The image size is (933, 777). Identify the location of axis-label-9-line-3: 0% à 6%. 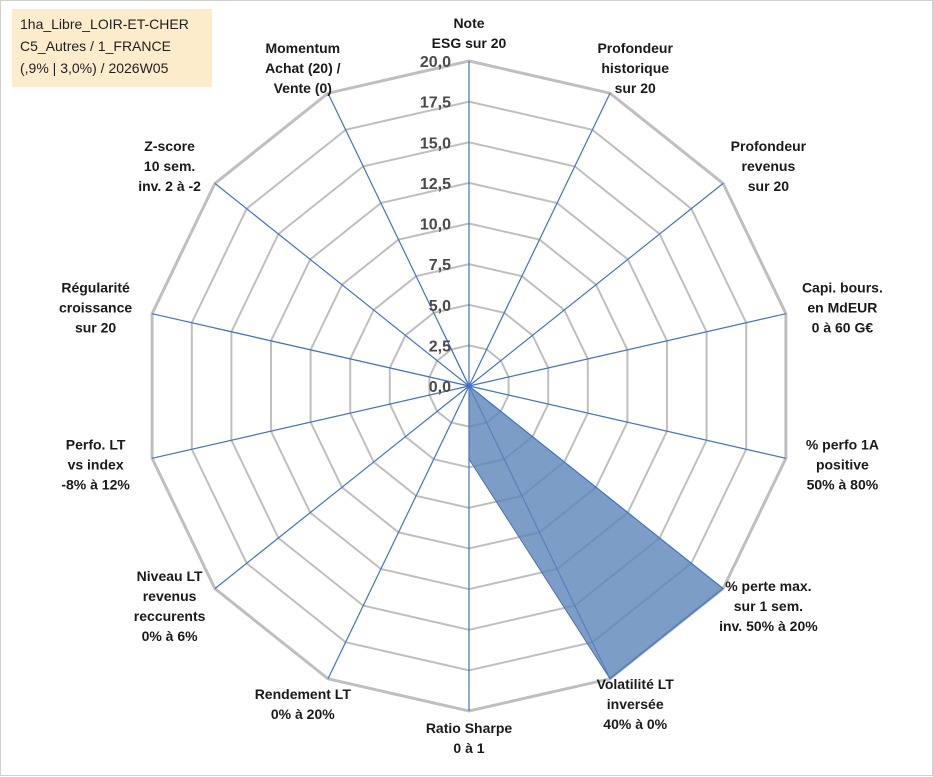
(170, 636).